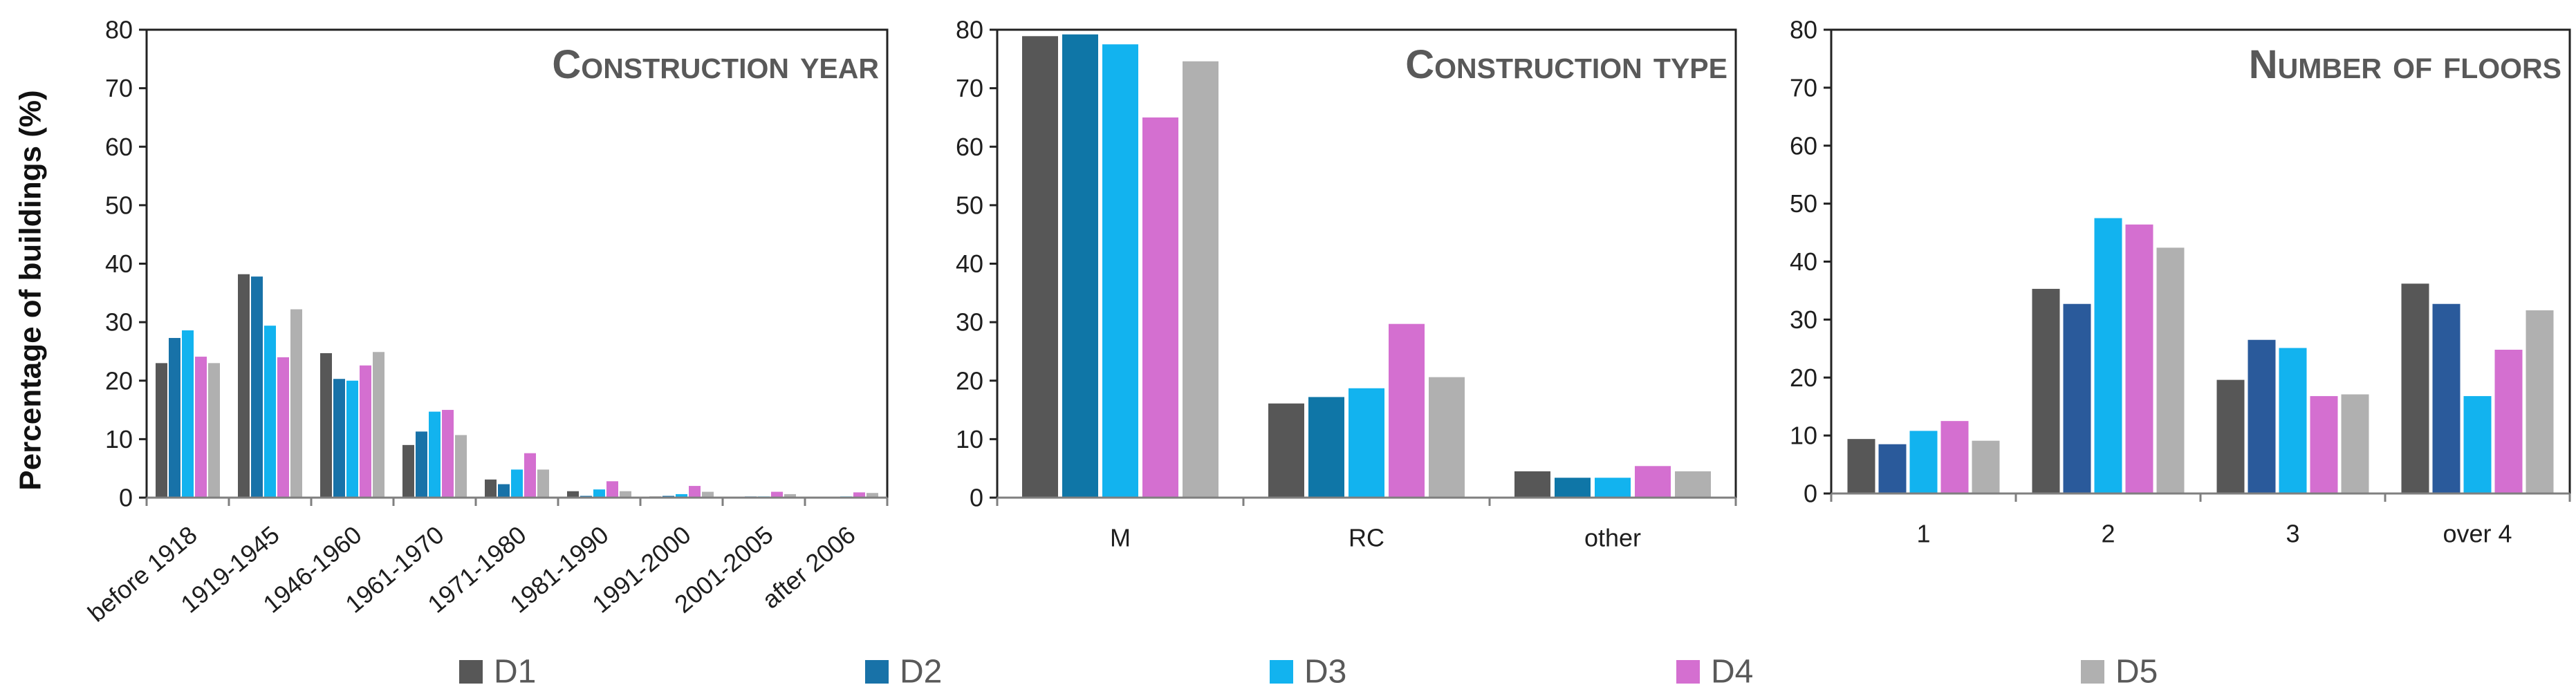 The height and width of the screenshot is (696, 2576). What do you see at coordinates (970, 30) in the screenshot?
I see `y-tick-label: 80` at bounding box center [970, 30].